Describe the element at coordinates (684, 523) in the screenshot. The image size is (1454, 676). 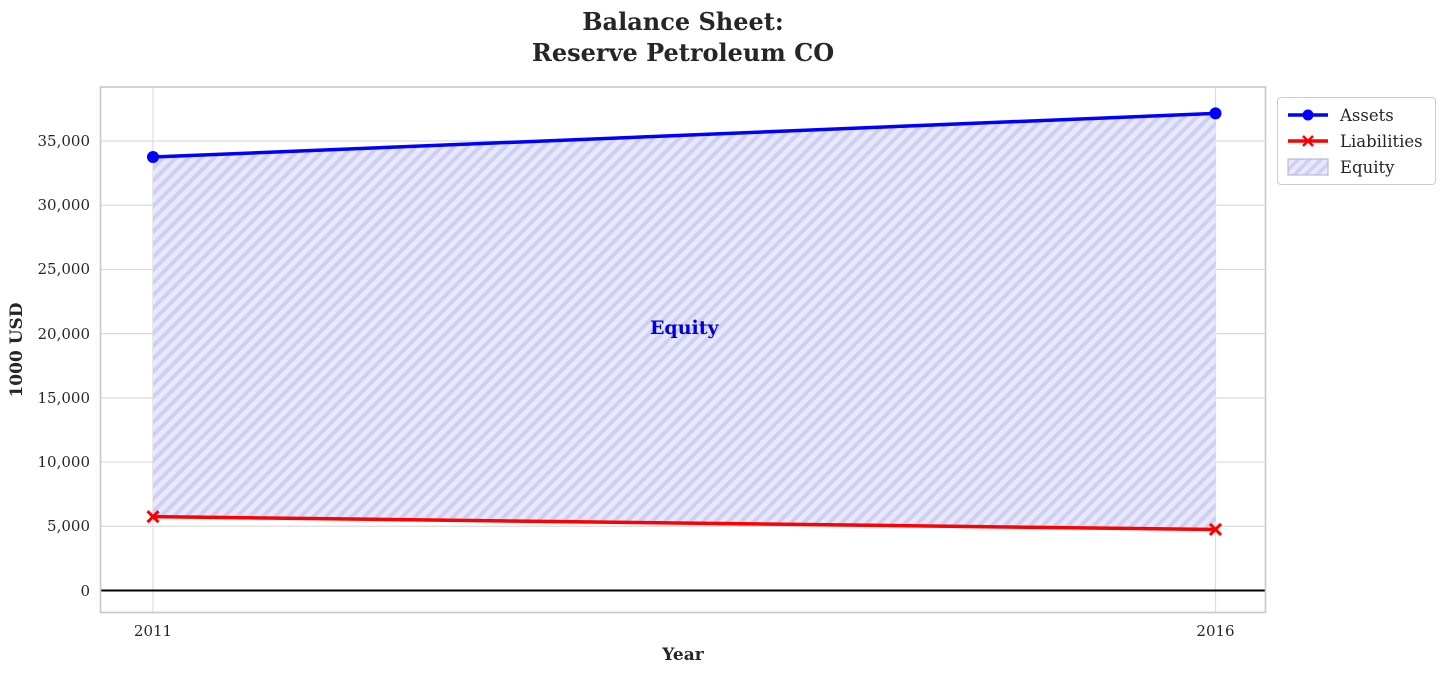
I see `liabilities-line` at that location.